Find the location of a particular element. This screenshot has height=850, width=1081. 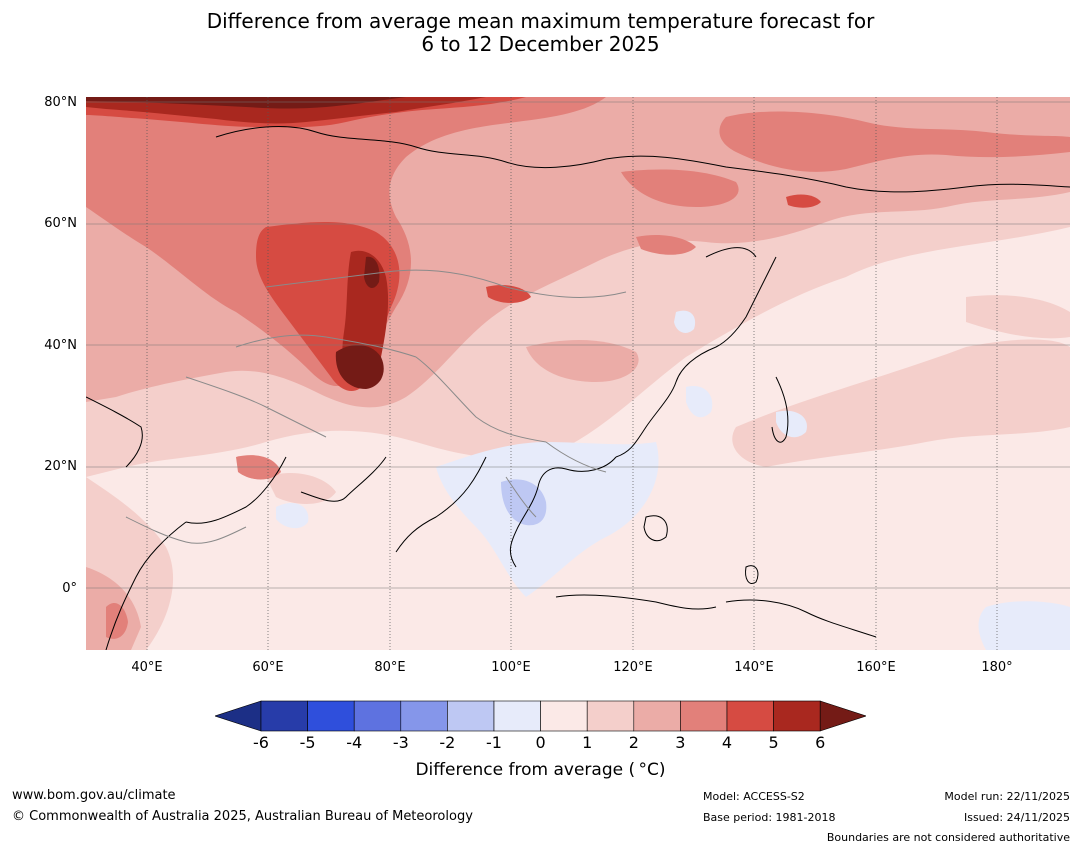

lon-label-100e: 100°E is located at coordinates (511, 667).